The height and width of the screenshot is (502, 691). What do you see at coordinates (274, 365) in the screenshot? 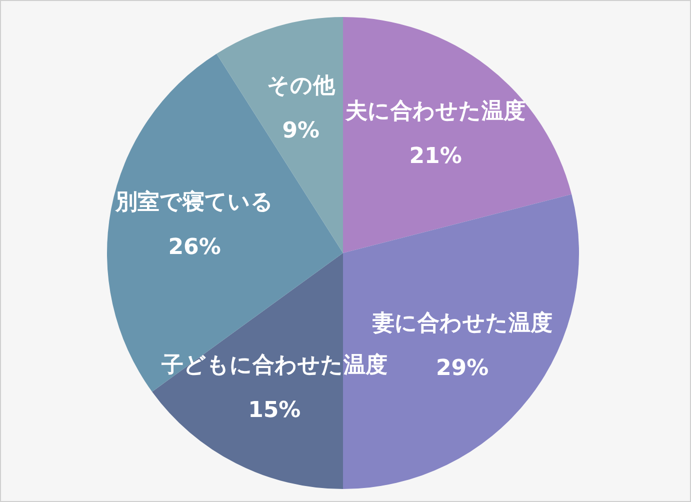
I see `slice-label: 子どもに合わせた温度` at bounding box center [274, 365].